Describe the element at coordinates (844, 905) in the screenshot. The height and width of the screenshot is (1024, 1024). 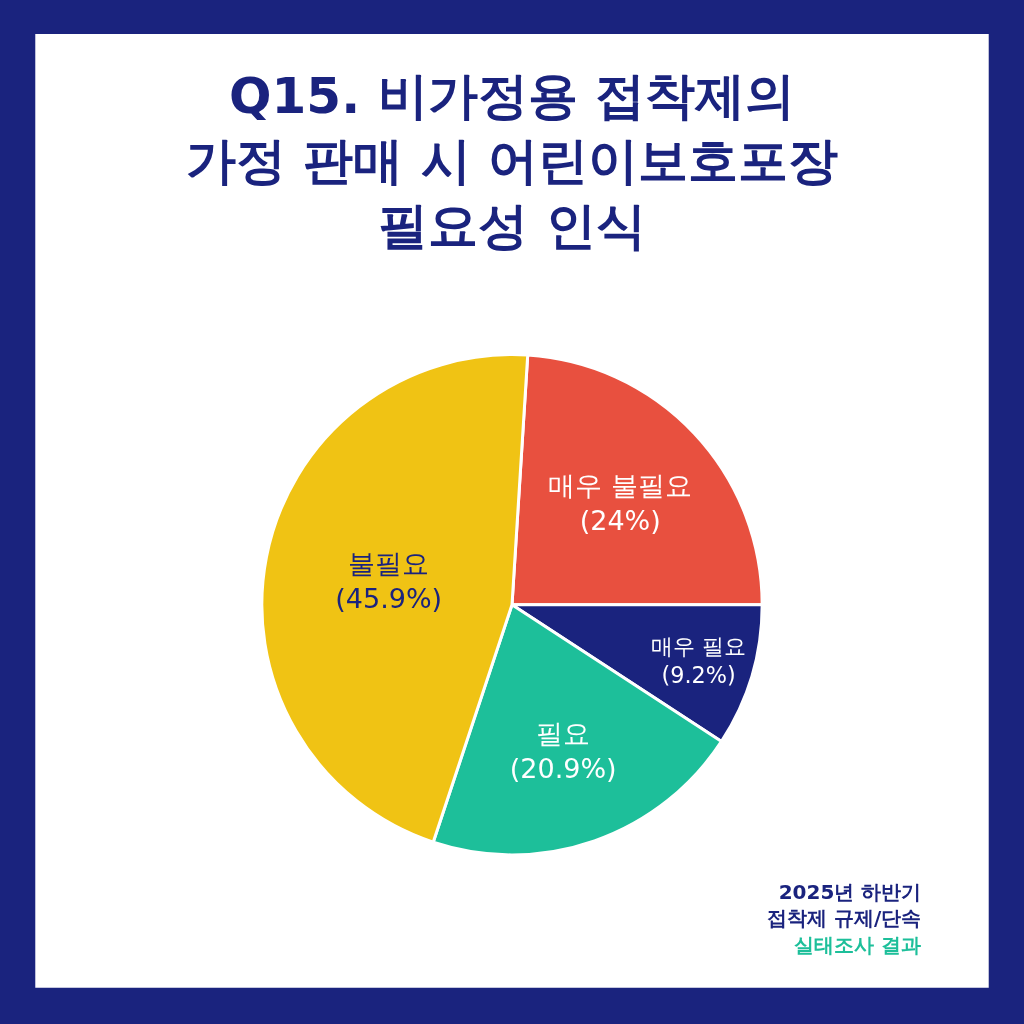
I see `text: 2025년 하반기 접착제 규제/단속` at that location.